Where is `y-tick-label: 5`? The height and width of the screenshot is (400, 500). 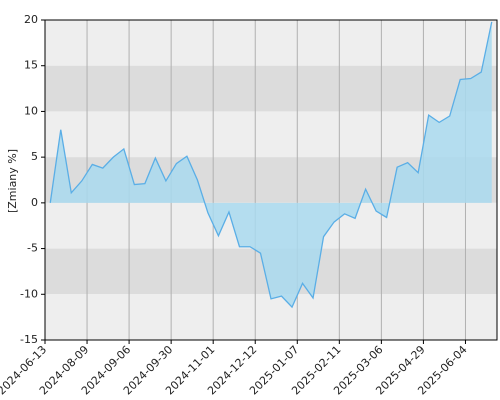
y-tick-label: 5 is located at coordinates (34, 156).